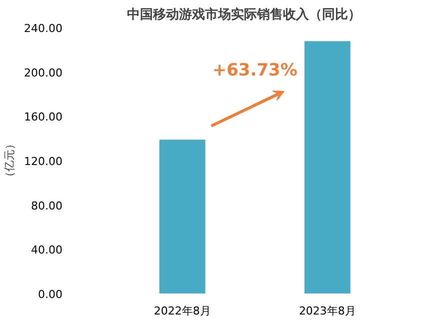 The image size is (424, 320). I want to click on chart-title: 中国移动游戏市场实际销售收入（同比）, so click(244, 14).